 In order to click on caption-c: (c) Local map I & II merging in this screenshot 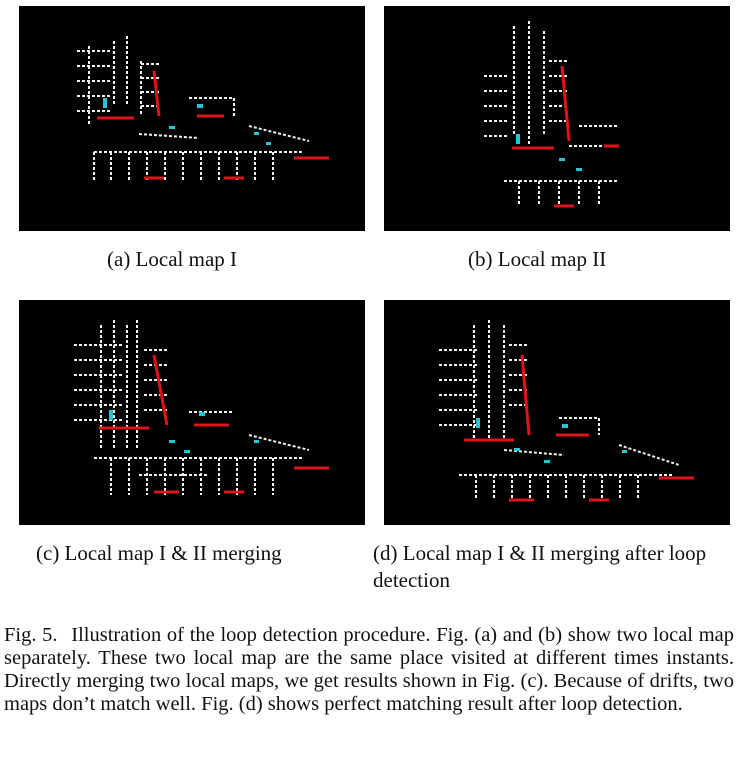, I will do `click(159, 553)`.